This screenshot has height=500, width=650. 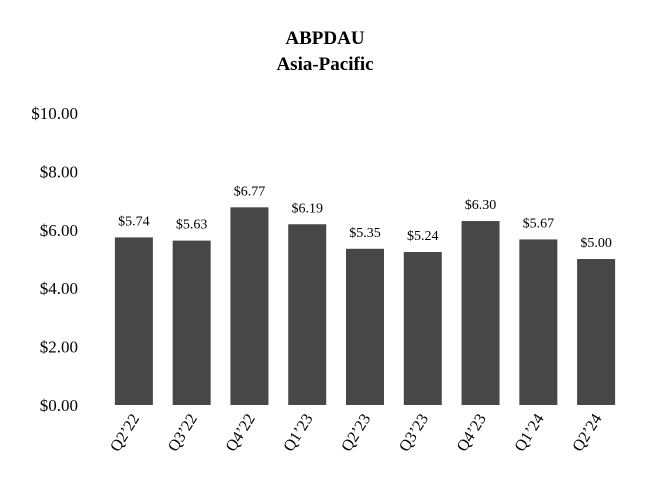 What do you see at coordinates (125, 433) in the screenshot?
I see `x-tick-label: Q2’22` at bounding box center [125, 433].